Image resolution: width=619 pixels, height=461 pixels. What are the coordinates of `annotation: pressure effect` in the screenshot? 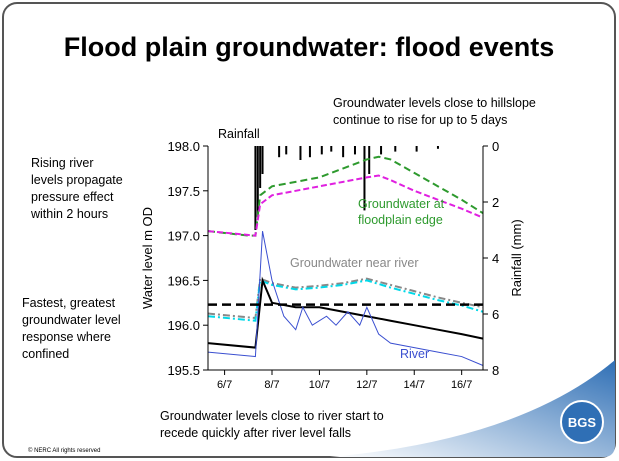 It's located at (72, 197).